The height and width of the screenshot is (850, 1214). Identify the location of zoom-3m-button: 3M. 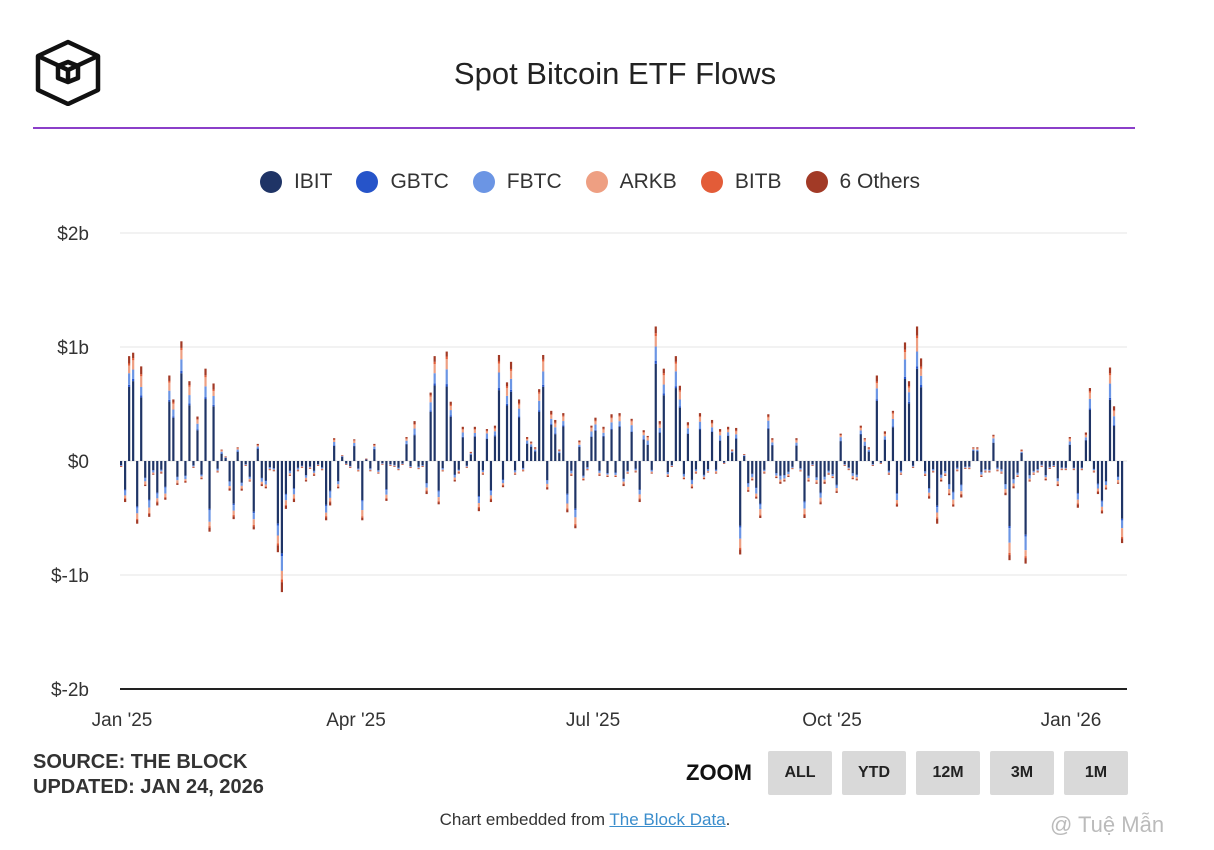
(1022, 773).